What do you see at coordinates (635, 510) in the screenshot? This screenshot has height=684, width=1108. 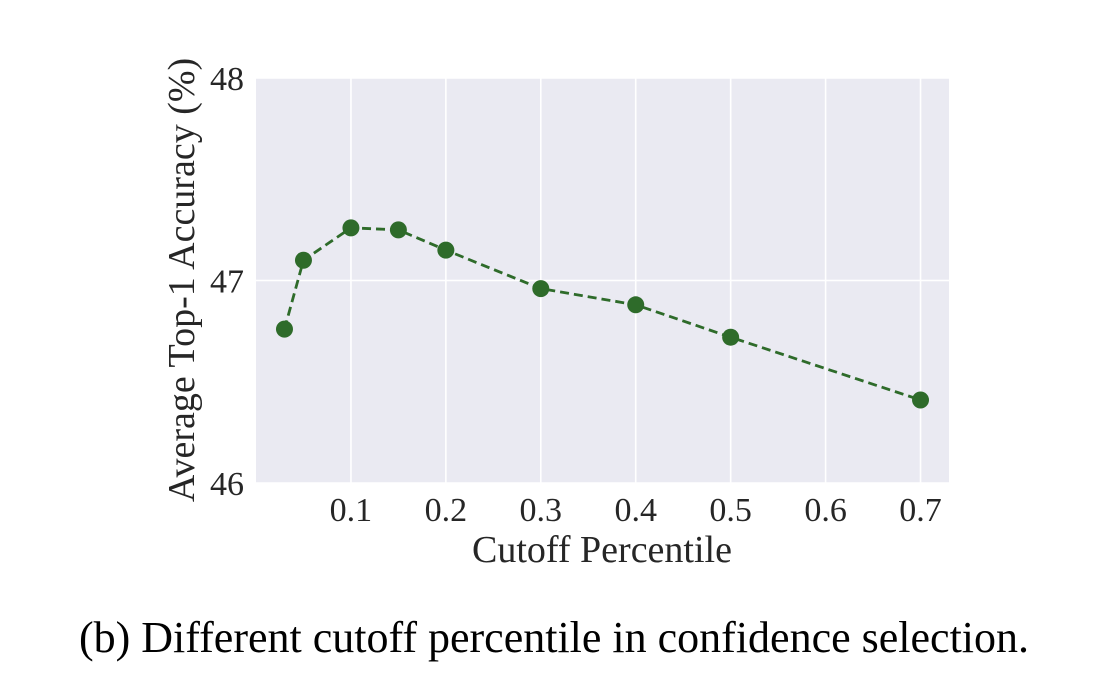 I see `x-tick-label: 0.4` at bounding box center [635, 510].